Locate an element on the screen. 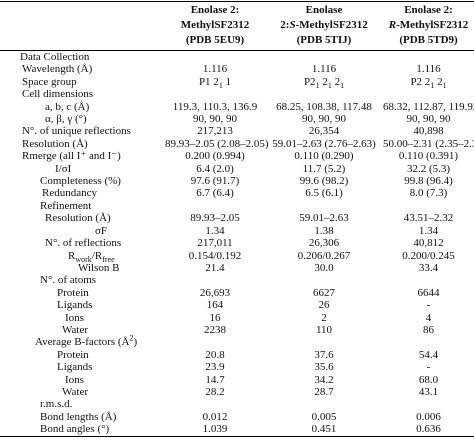  text: Water is located at coordinates (75, 391).